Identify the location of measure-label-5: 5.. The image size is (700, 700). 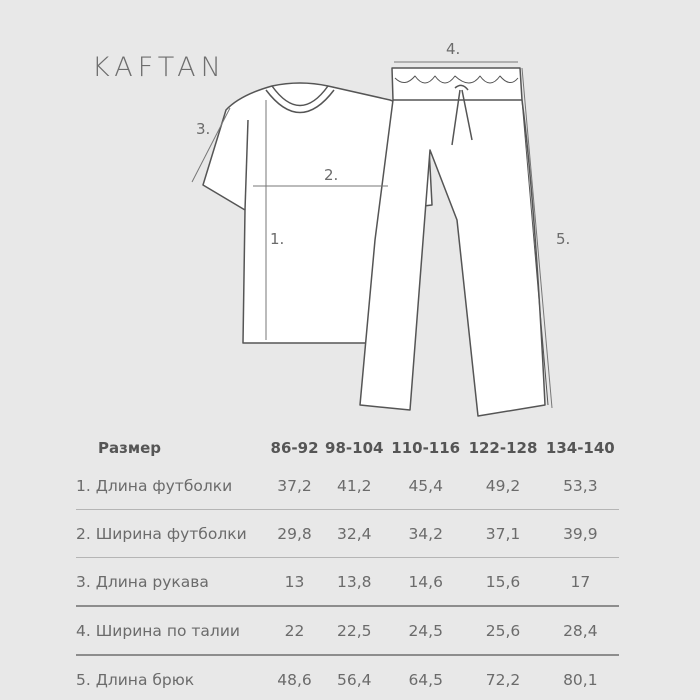
(563, 239).